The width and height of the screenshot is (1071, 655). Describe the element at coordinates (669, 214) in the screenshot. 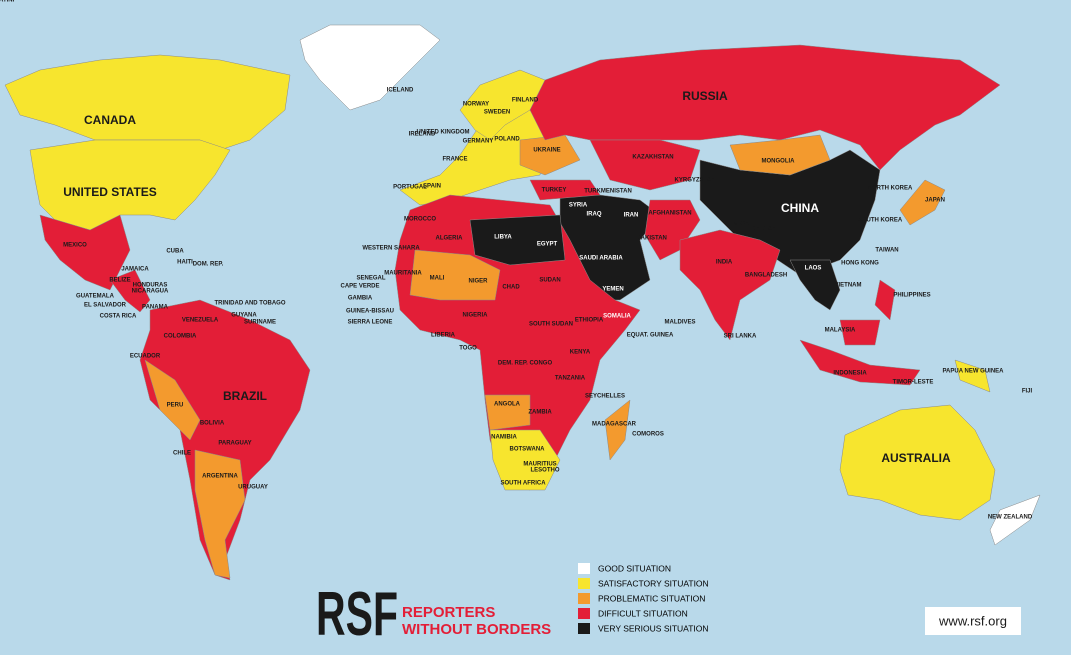

I see `country-label: AFGHANISTAN` at that location.